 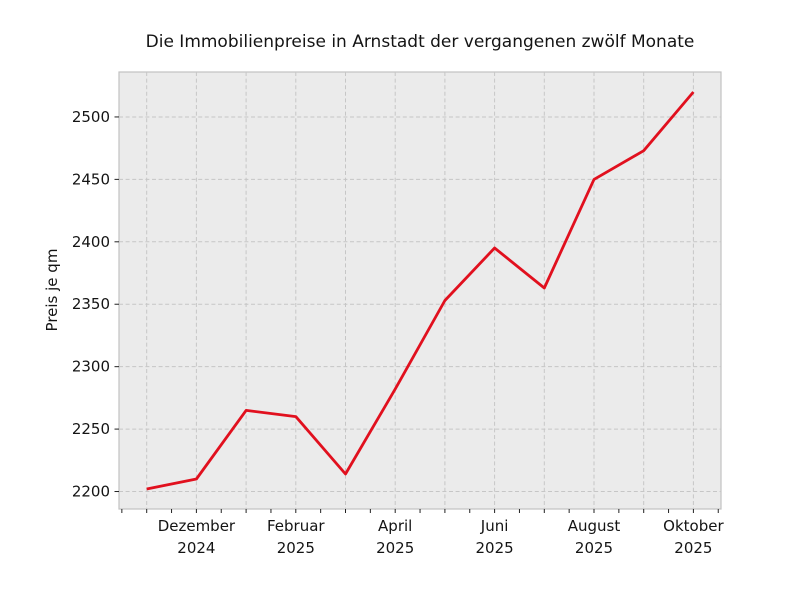 I want to click on x-tick-label-month: Oktober, so click(x=693, y=526).